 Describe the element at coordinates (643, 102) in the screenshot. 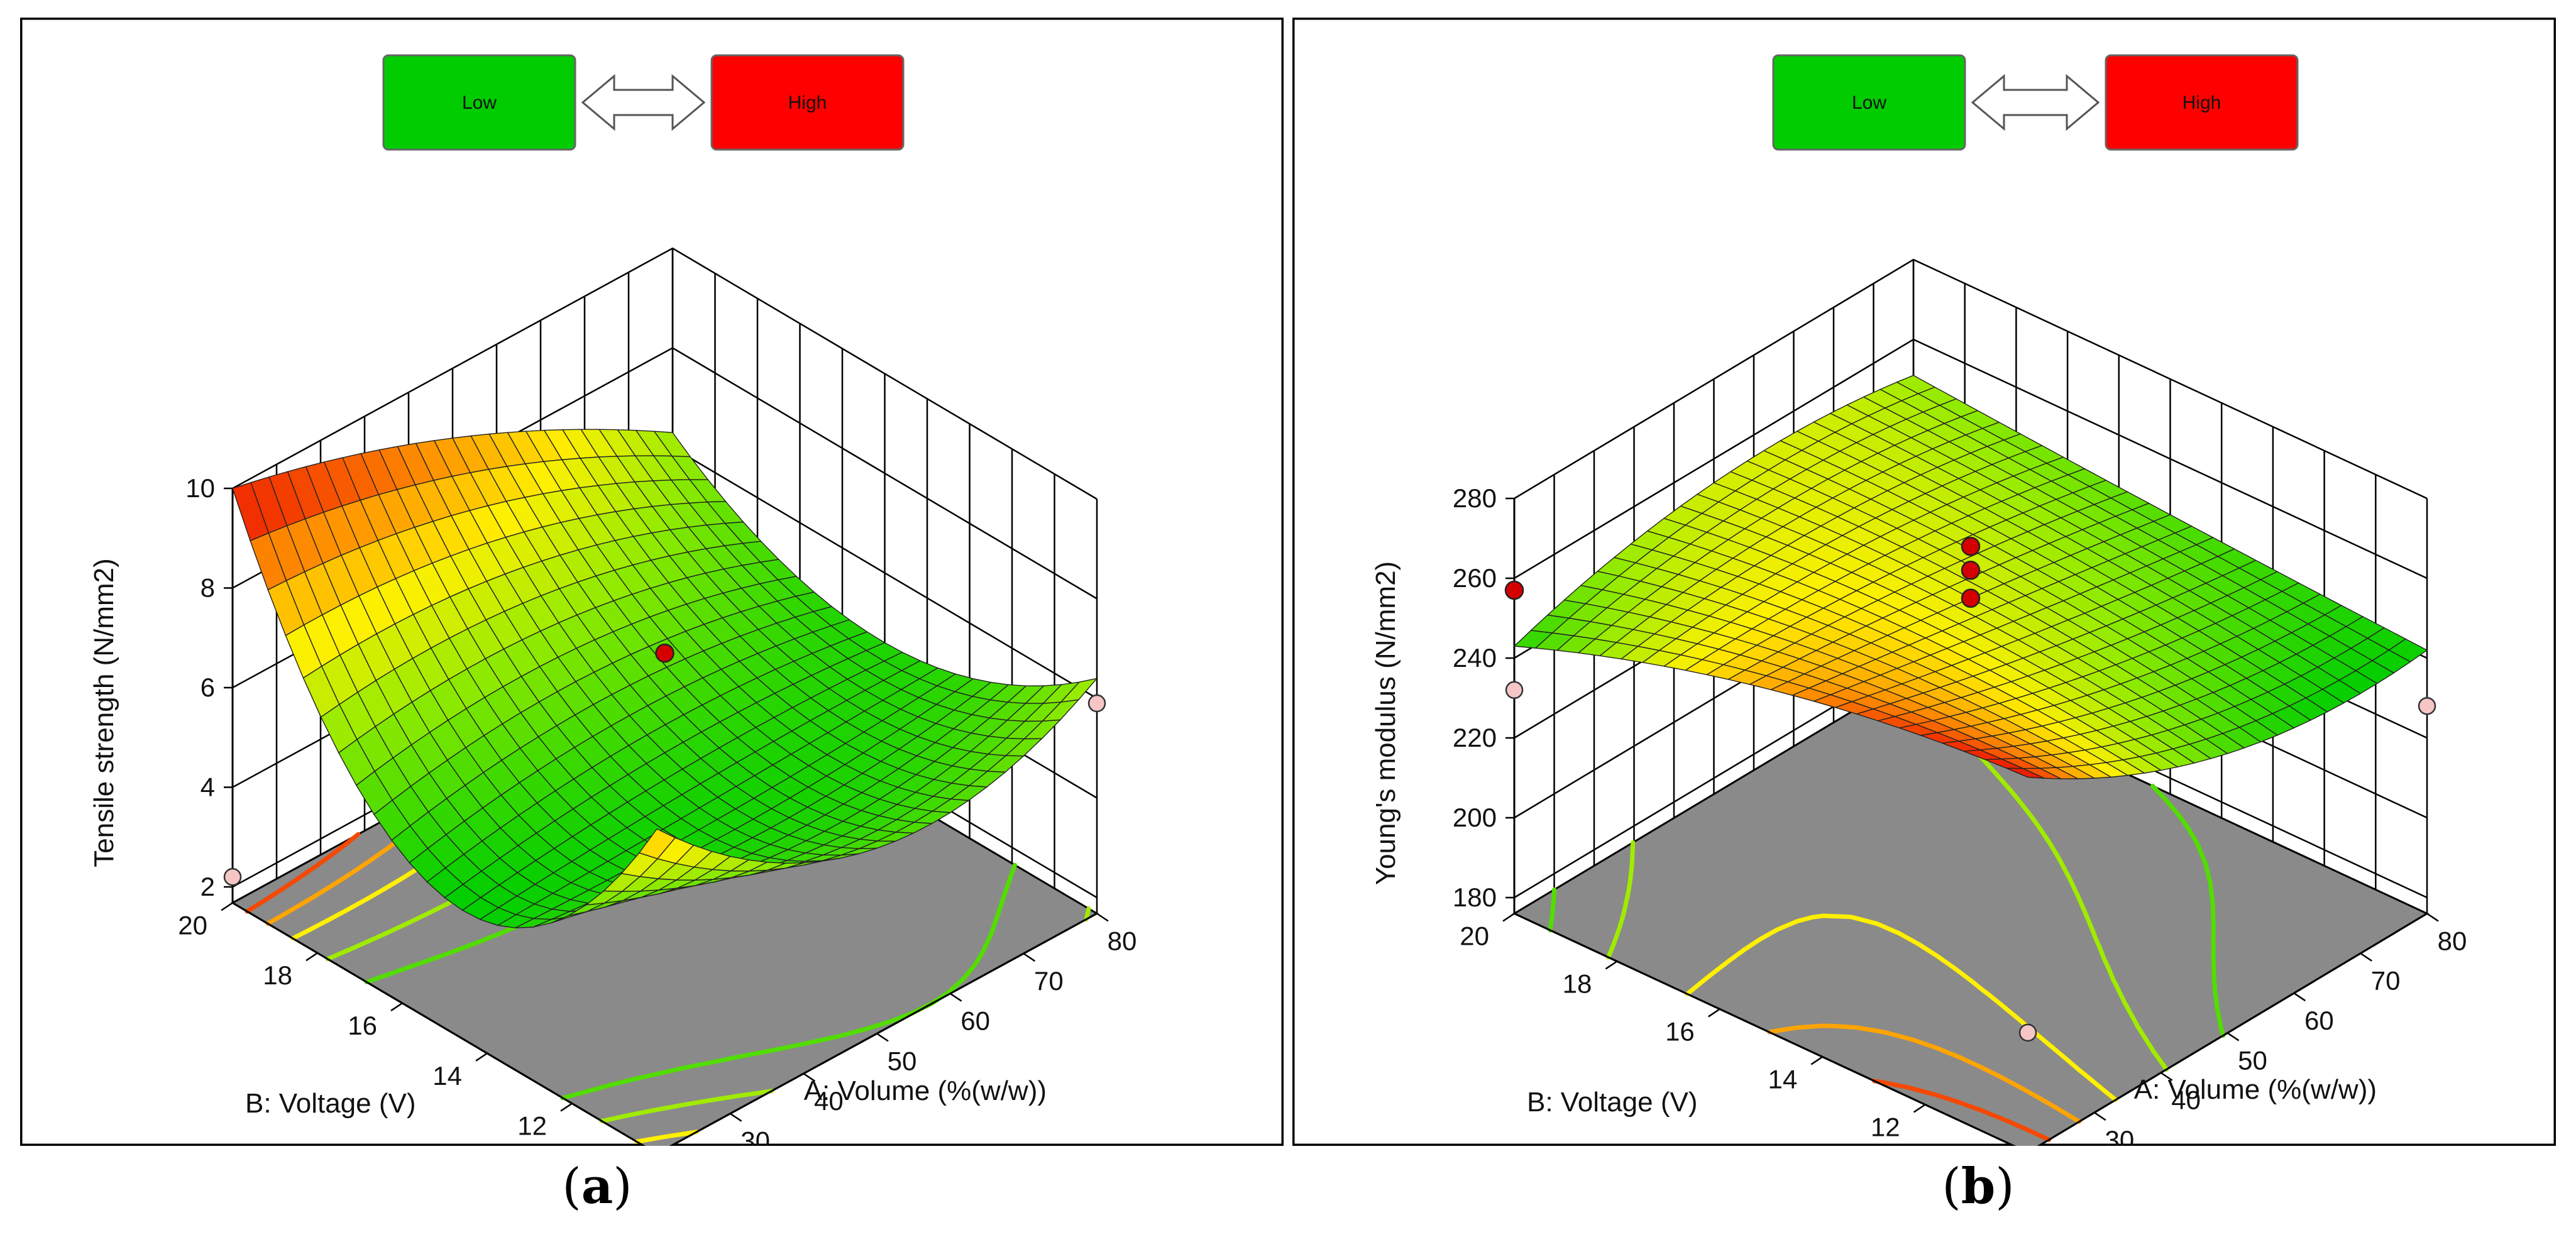

I see `chart-a-legend-arrow` at that location.